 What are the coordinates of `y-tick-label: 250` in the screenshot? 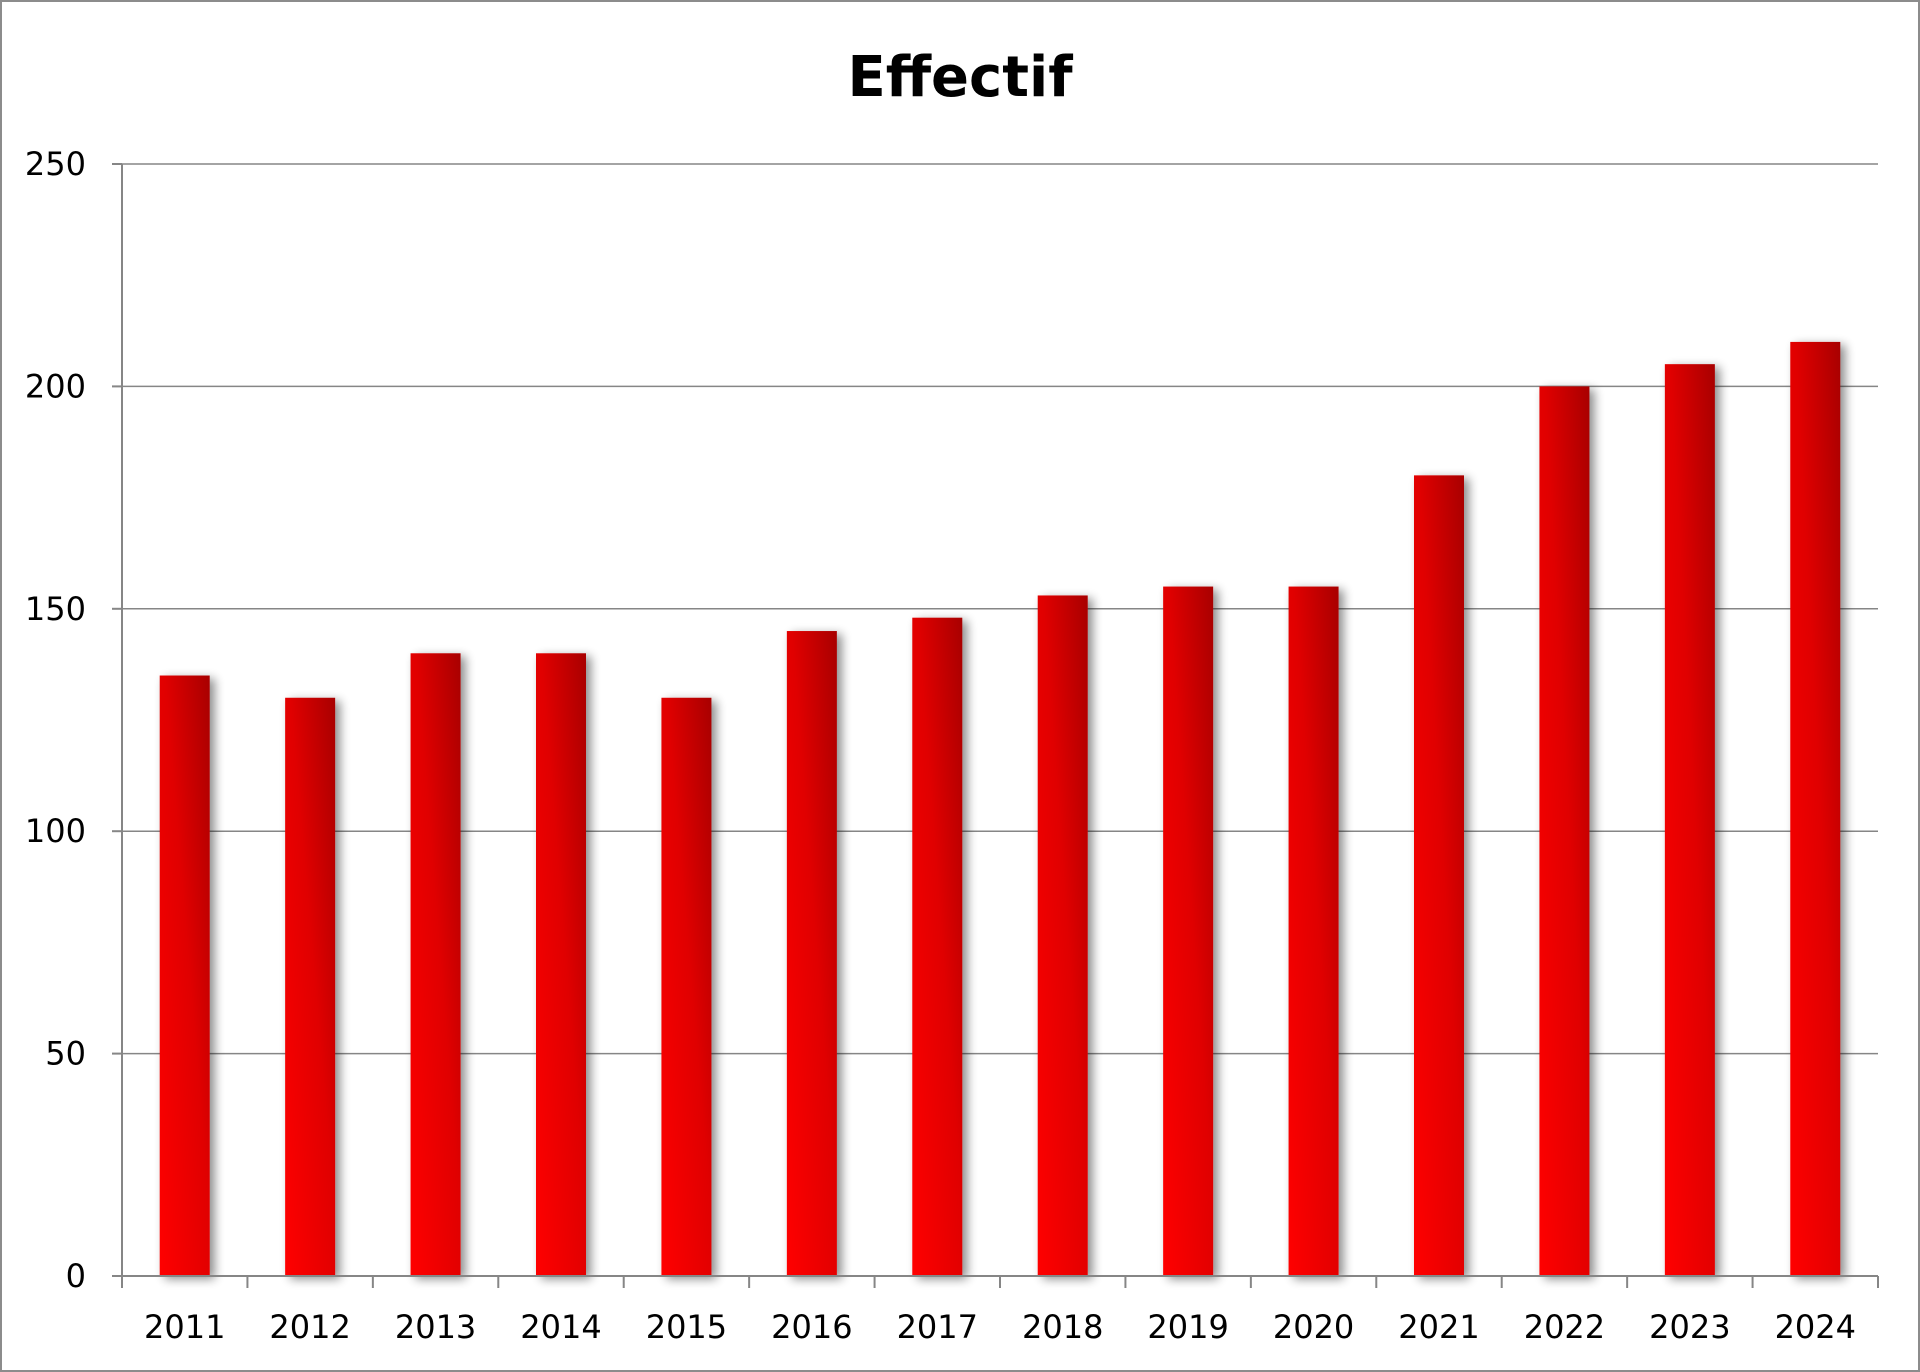 It's located at (55, 164).